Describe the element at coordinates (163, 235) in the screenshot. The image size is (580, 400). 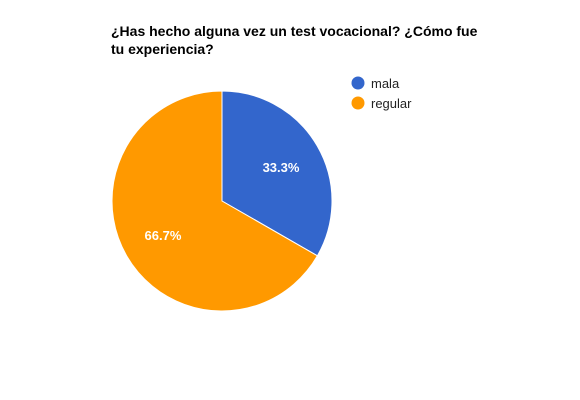
I see `slice-label-regular: 66.7%` at that location.